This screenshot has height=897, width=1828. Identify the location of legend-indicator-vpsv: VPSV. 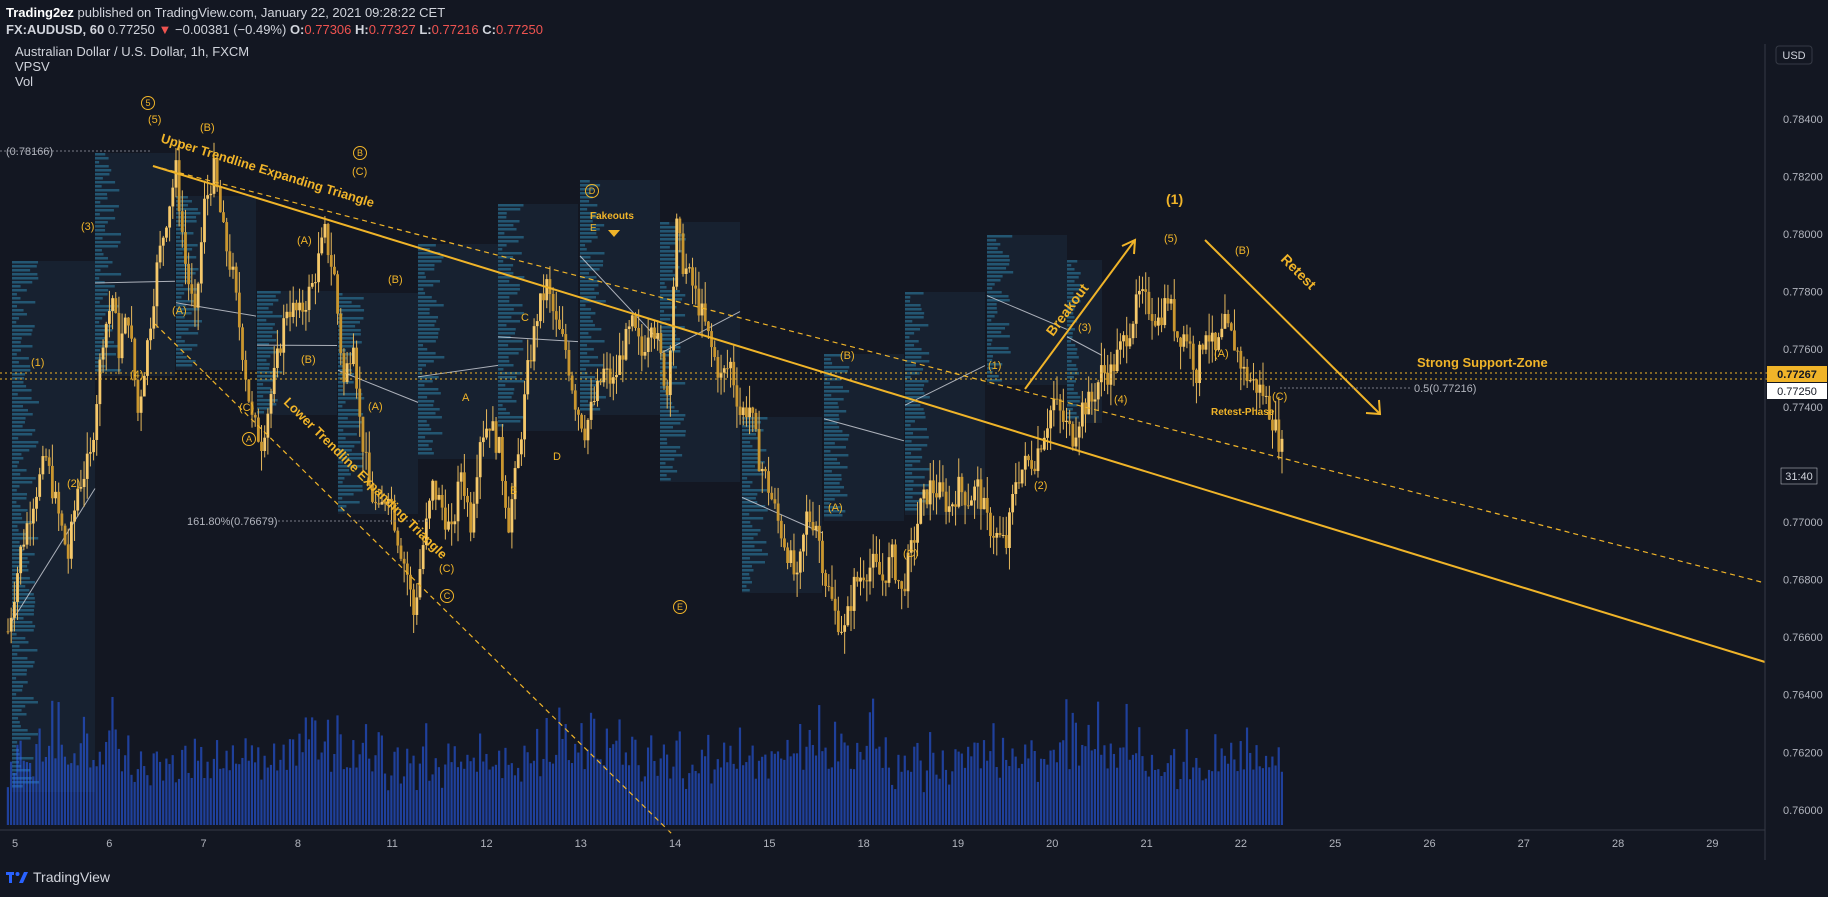
(32, 66).